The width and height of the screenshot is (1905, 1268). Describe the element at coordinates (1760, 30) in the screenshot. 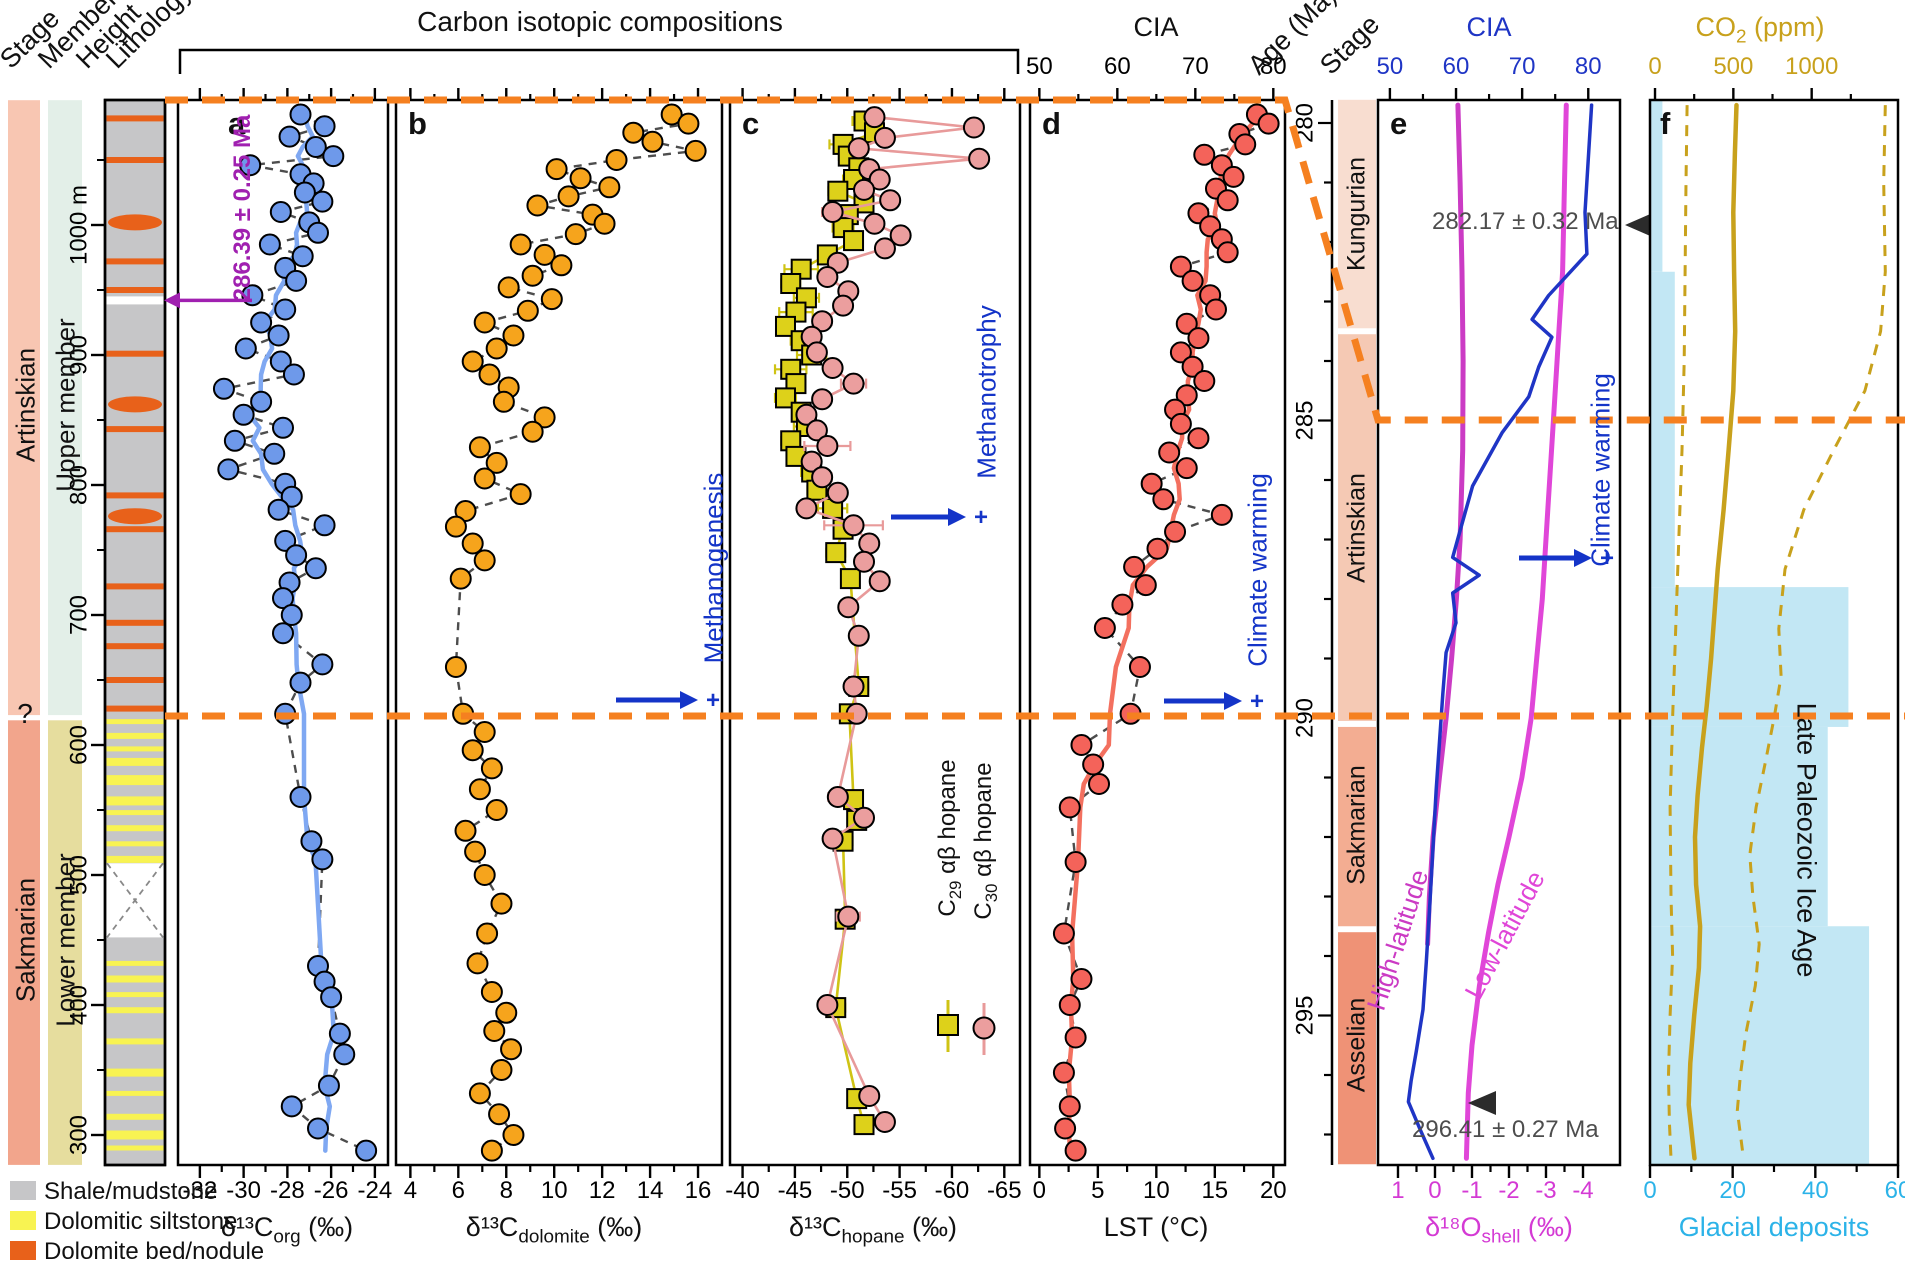

I see `panel-f-co2-title: CO2 (ppm)` at that location.